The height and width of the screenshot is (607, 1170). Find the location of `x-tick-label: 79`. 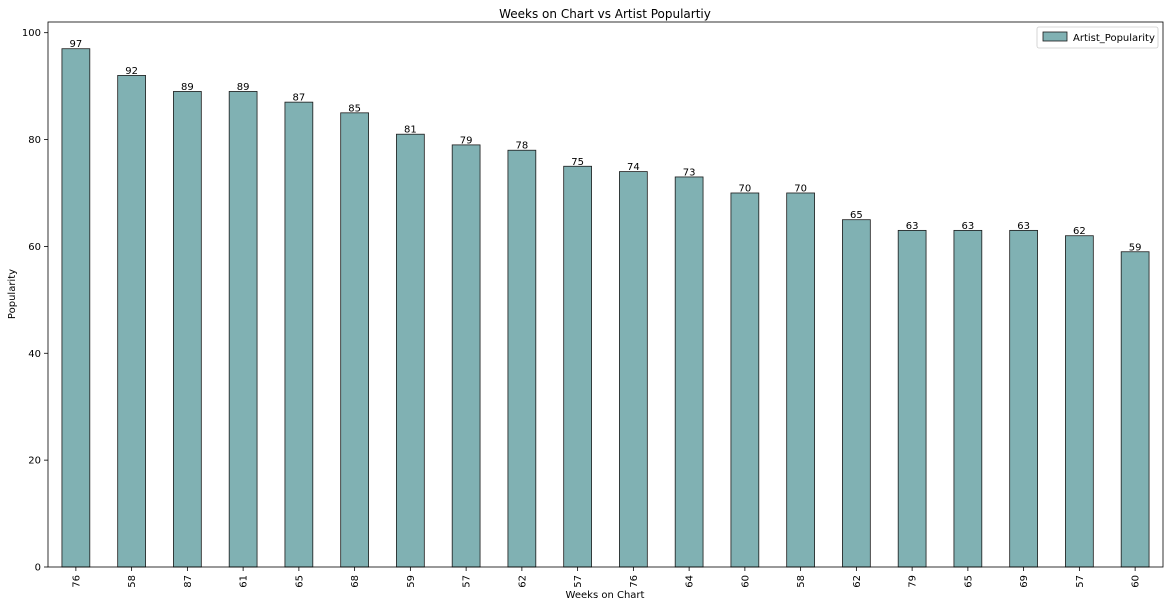

x-tick-label: 79 is located at coordinates (913, 581).